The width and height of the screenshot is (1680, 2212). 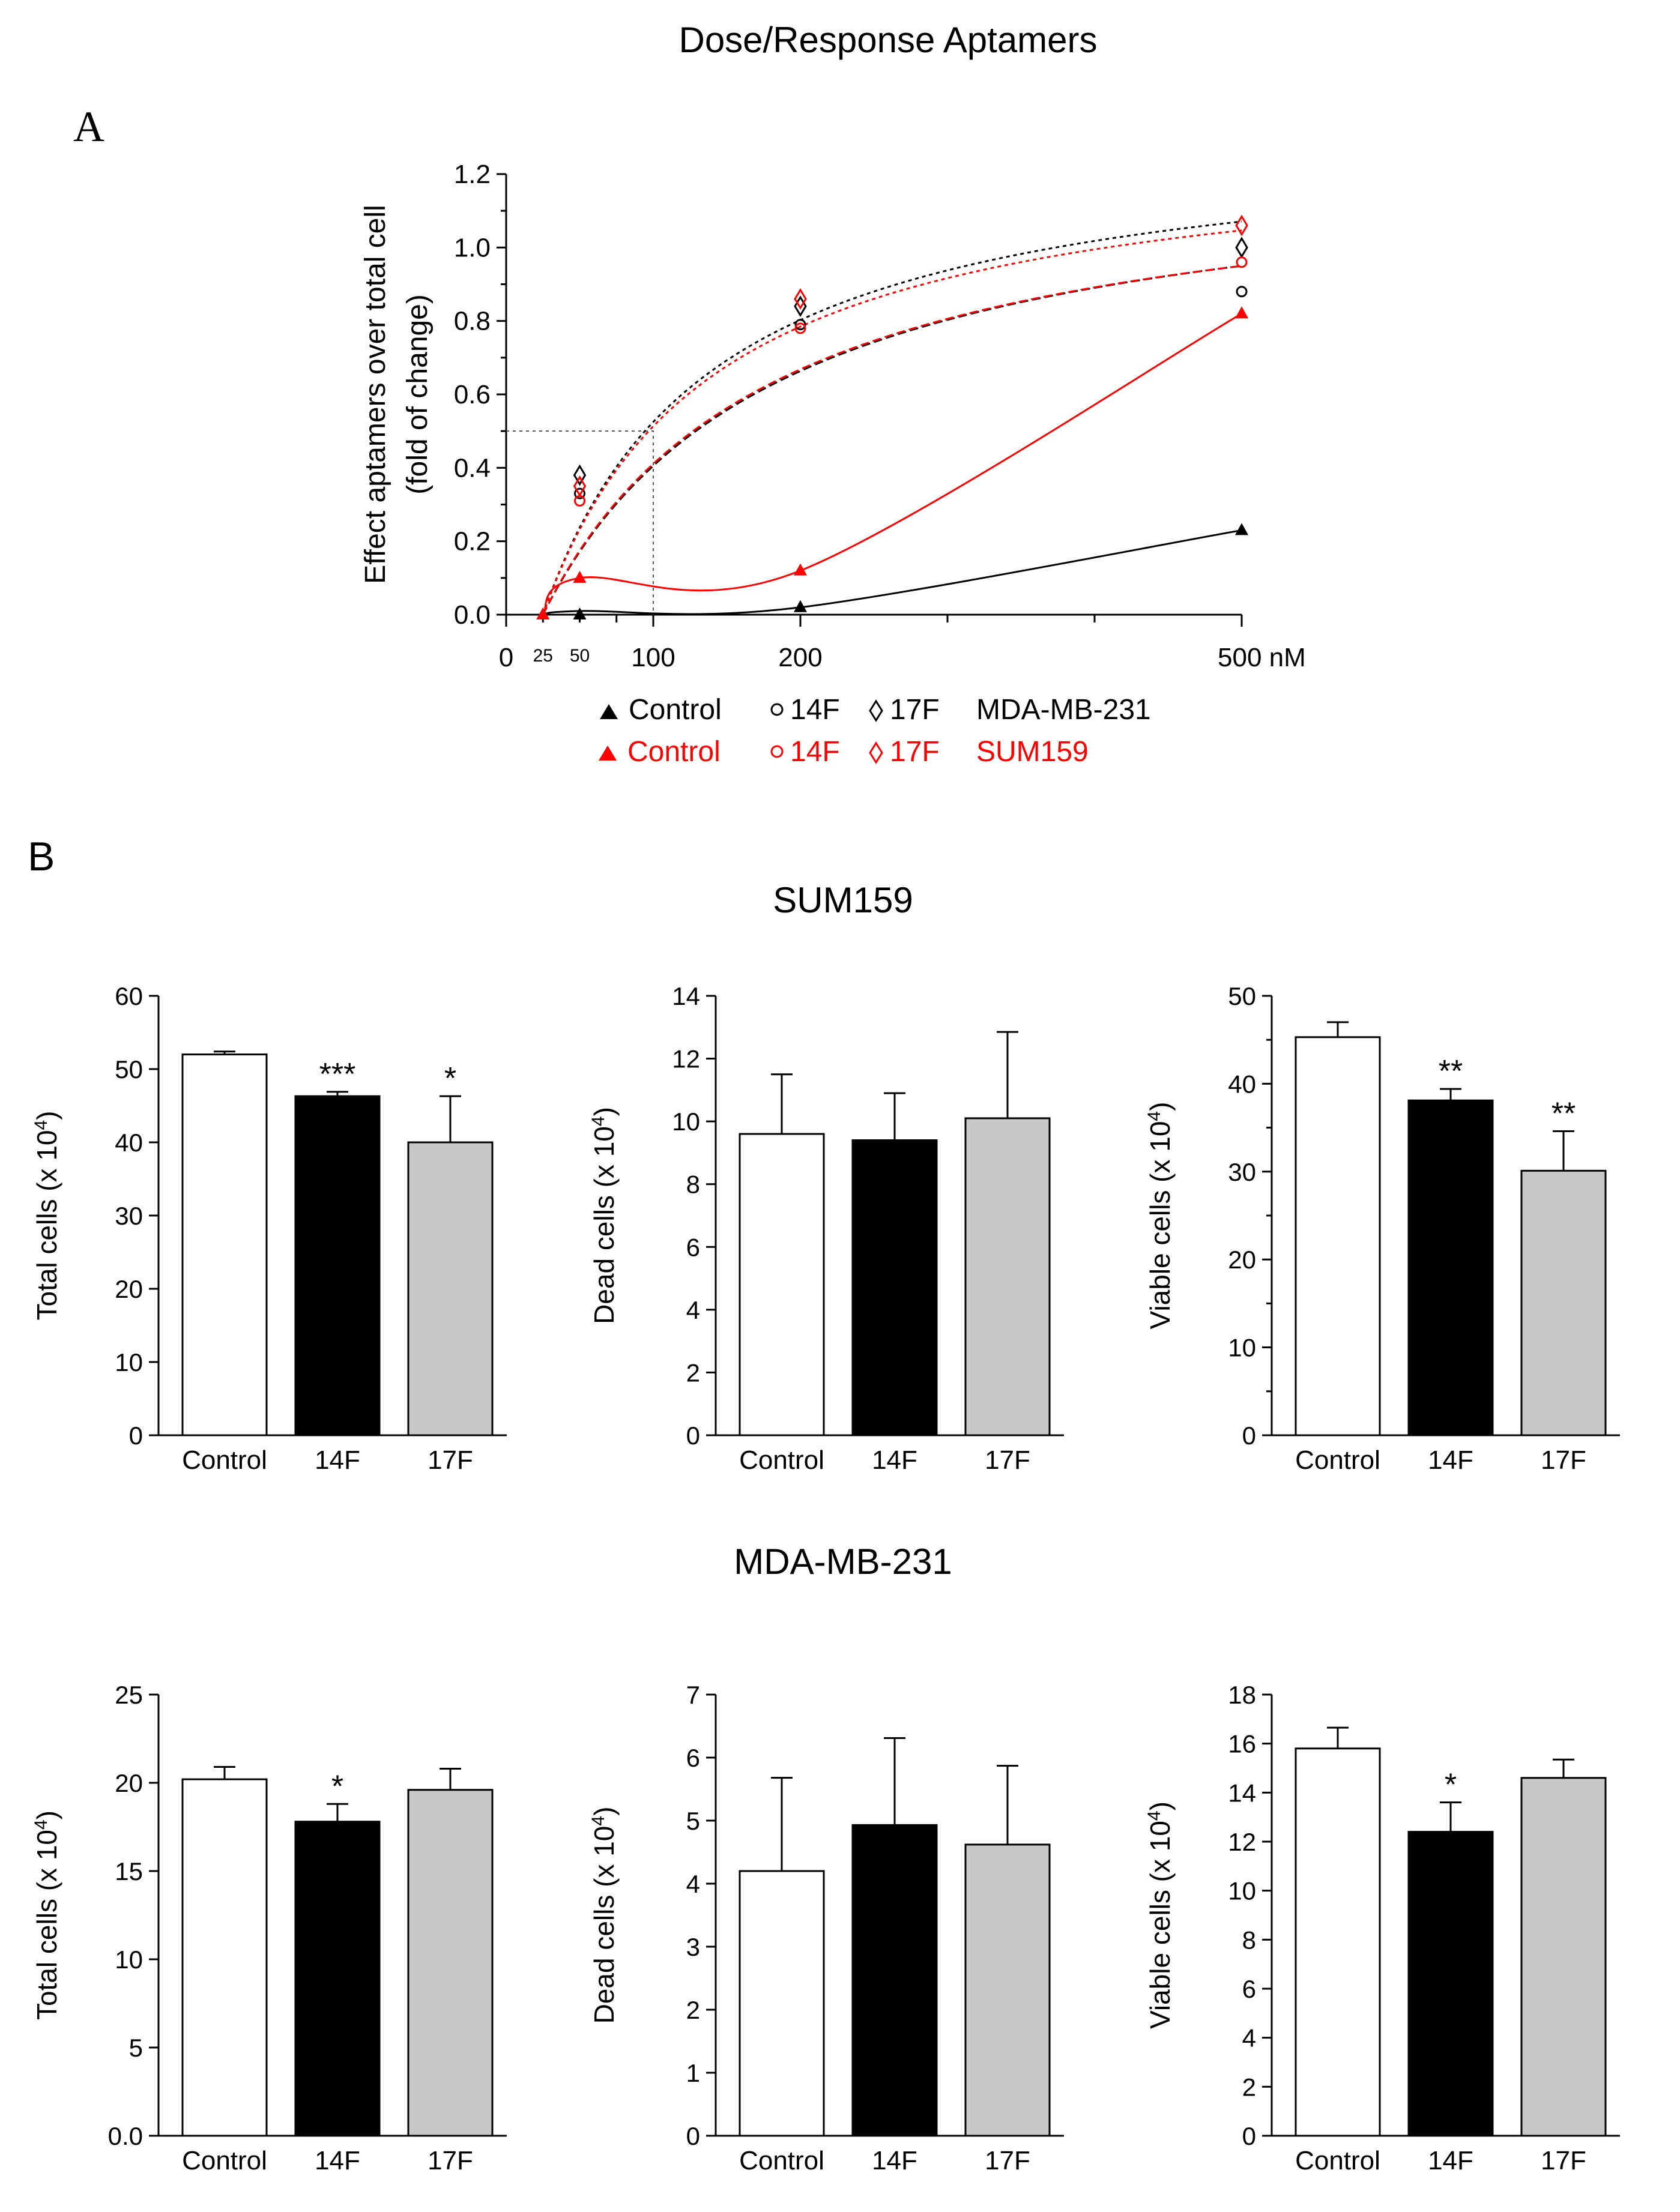 What do you see at coordinates (418, 394) in the screenshot?
I see `y-axis-label-line2: (fold of change)` at bounding box center [418, 394].